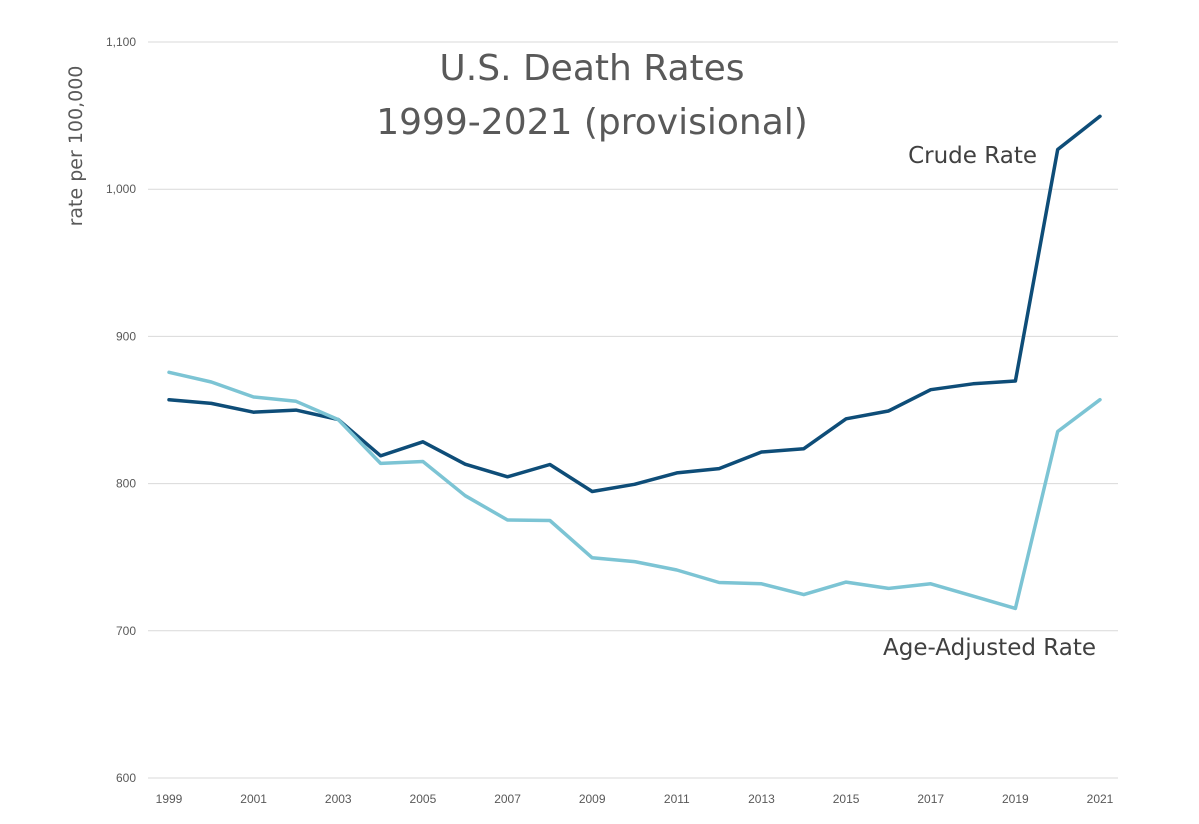 This screenshot has height=824, width=1199. Describe the element at coordinates (930, 799) in the screenshot. I see `x-tick-label: 2017` at that location.